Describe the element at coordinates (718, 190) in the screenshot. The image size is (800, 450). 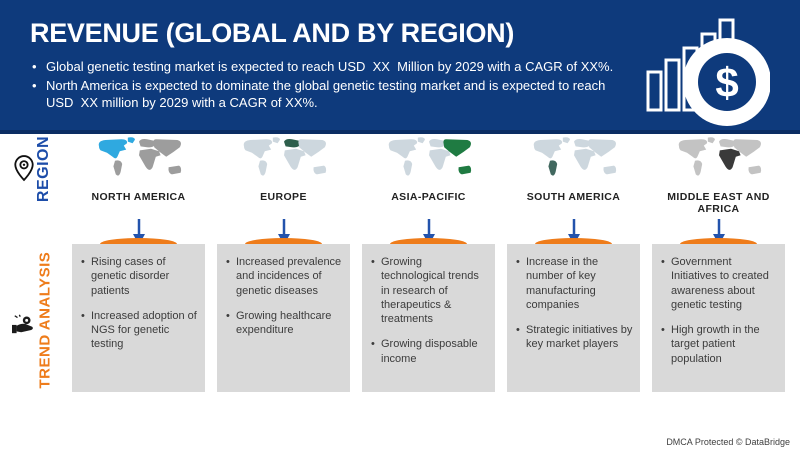
I see `region-column-middle-east-africa: MIDDLE EAST AND AFRICA` at that location.